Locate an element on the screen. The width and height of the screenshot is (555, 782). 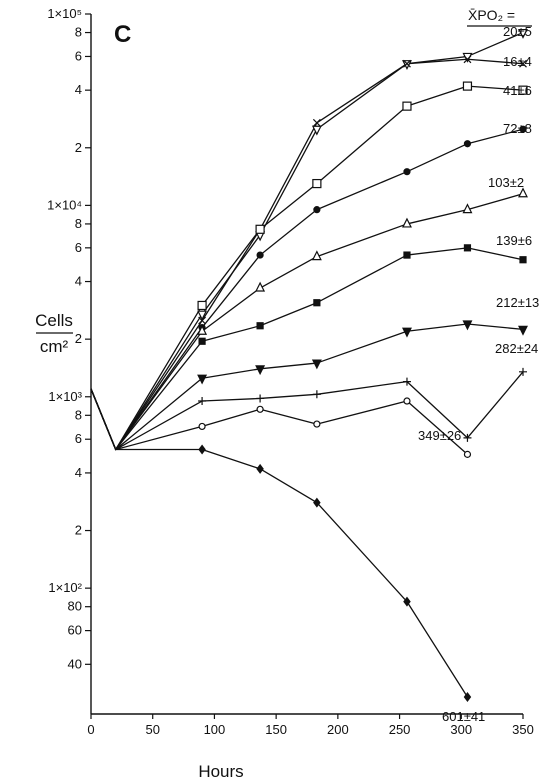
y-tick-label: 80 is located at coordinates (75, 606).